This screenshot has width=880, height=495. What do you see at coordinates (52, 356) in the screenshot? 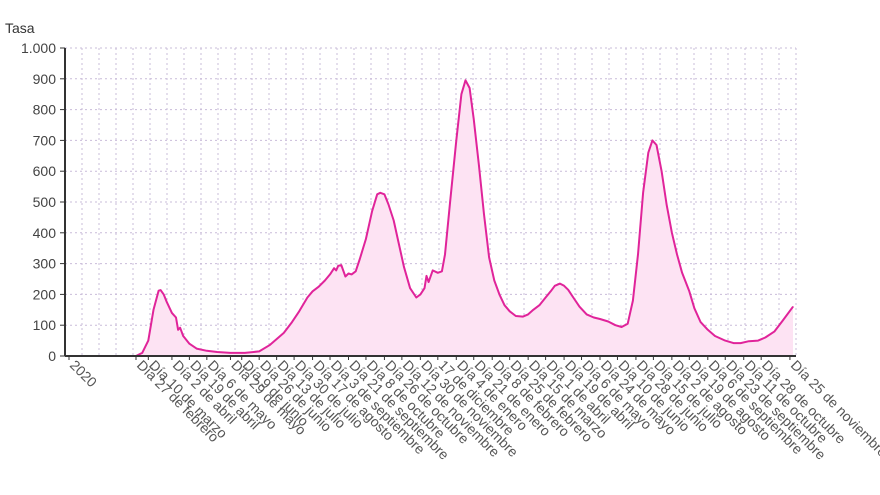
I see `y-tick-label: 0` at bounding box center [52, 356].